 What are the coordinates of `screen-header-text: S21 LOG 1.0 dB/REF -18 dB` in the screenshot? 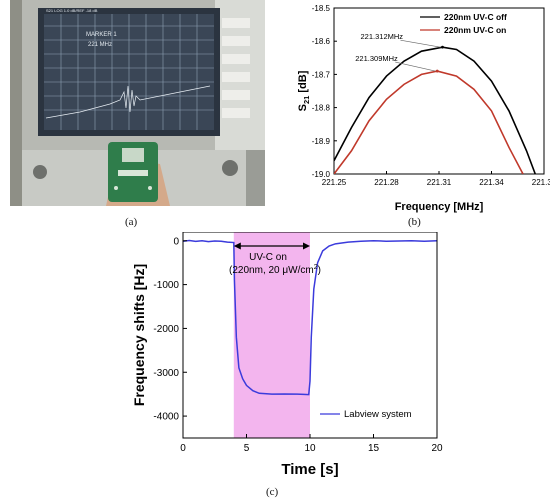 It's located at (72, 10).